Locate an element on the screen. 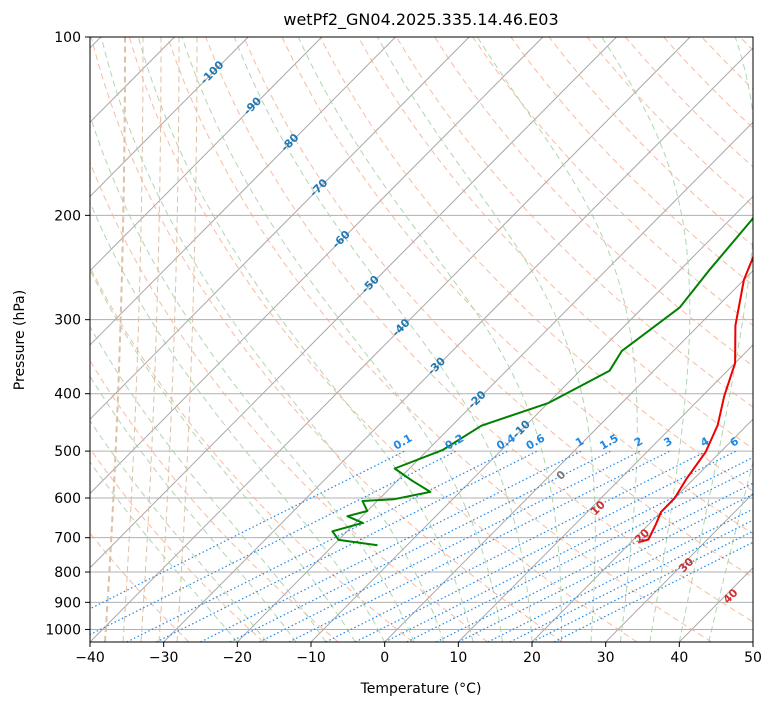  y-tick-label: 800 is located at coordinates (67, 573).